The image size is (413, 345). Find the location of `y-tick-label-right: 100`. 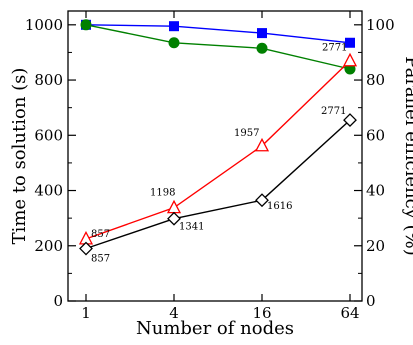

y-tick-label-right: 100 is located at coordinates (380, 25).